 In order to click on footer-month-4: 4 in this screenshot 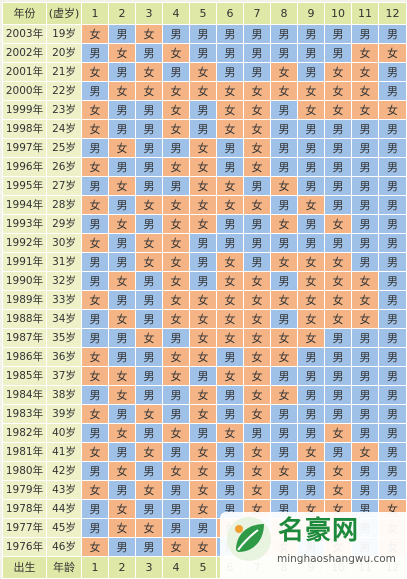, I will do `click(176, 567)`.